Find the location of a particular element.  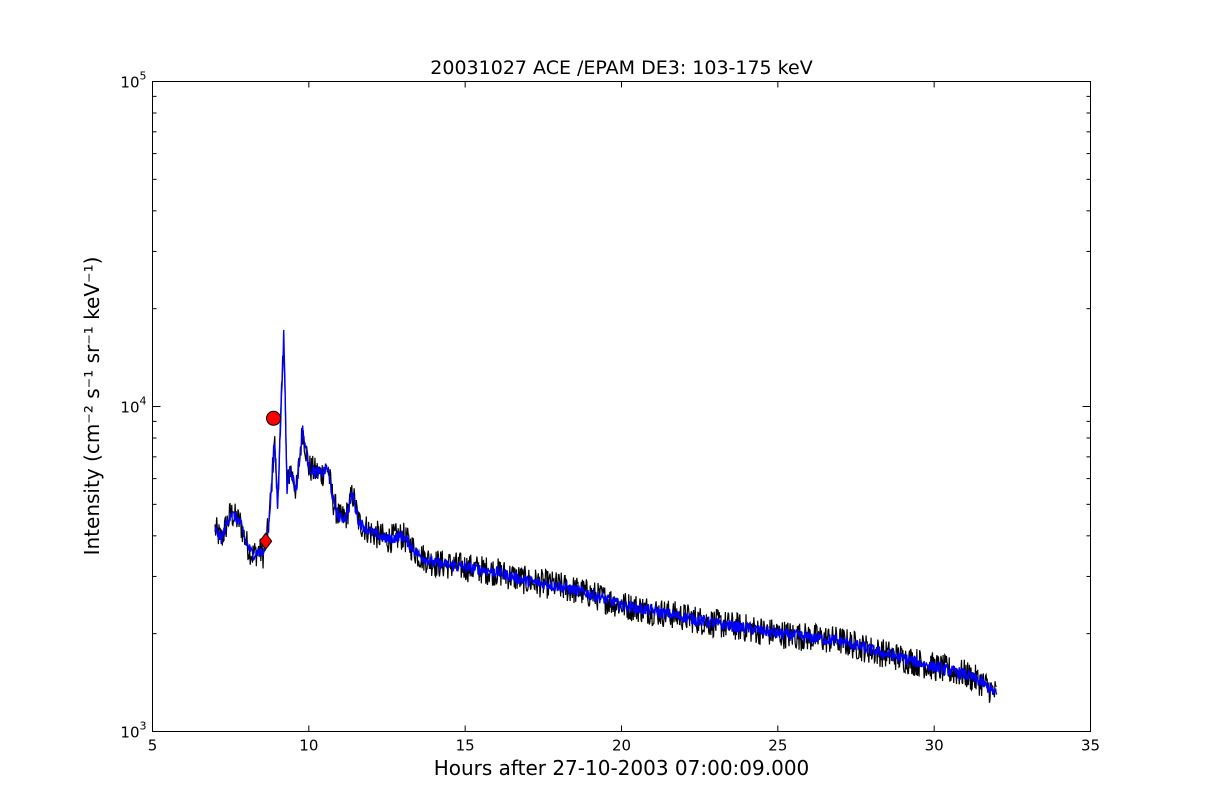

x-tick-label: 20 is located at coordinates (621, 746).